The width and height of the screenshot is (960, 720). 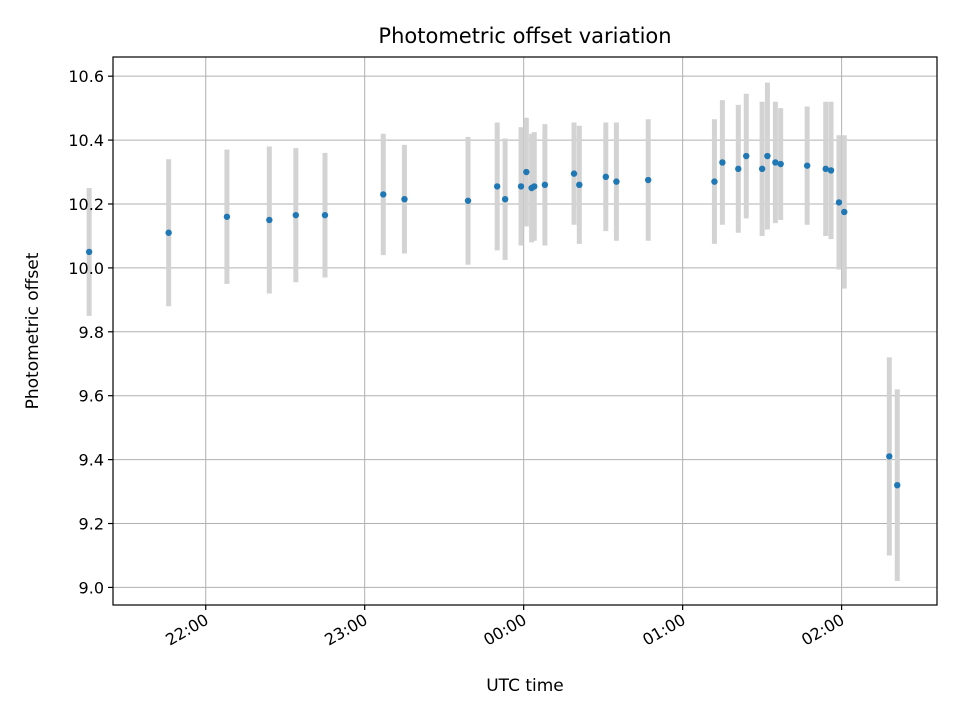 I want to click on y-tick-label: 10.2, so click(x=86, y=204).